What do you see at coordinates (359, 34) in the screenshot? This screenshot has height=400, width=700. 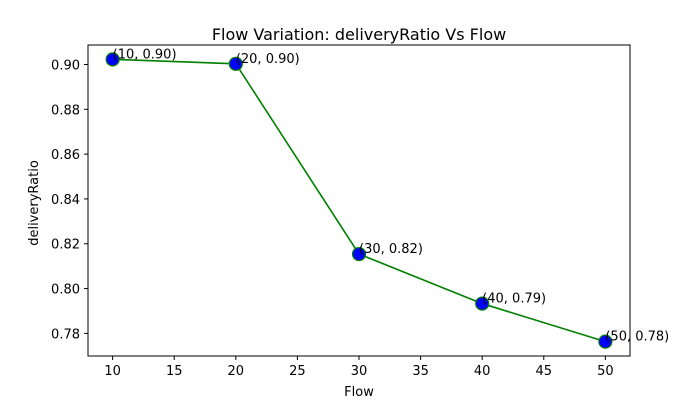 I see `chart-title: Flow Variation: deliveryRatio Vs Flow` at bounding box center [359, 34].